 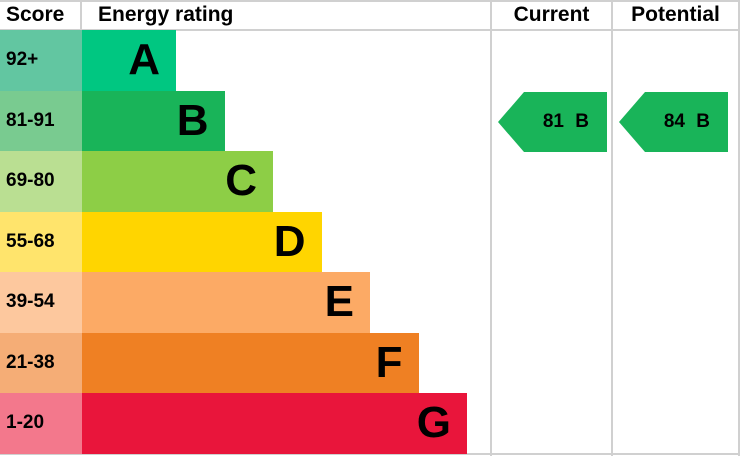 I want to click on energy-rating-header: Energy rating, so click(x=166, y=14).